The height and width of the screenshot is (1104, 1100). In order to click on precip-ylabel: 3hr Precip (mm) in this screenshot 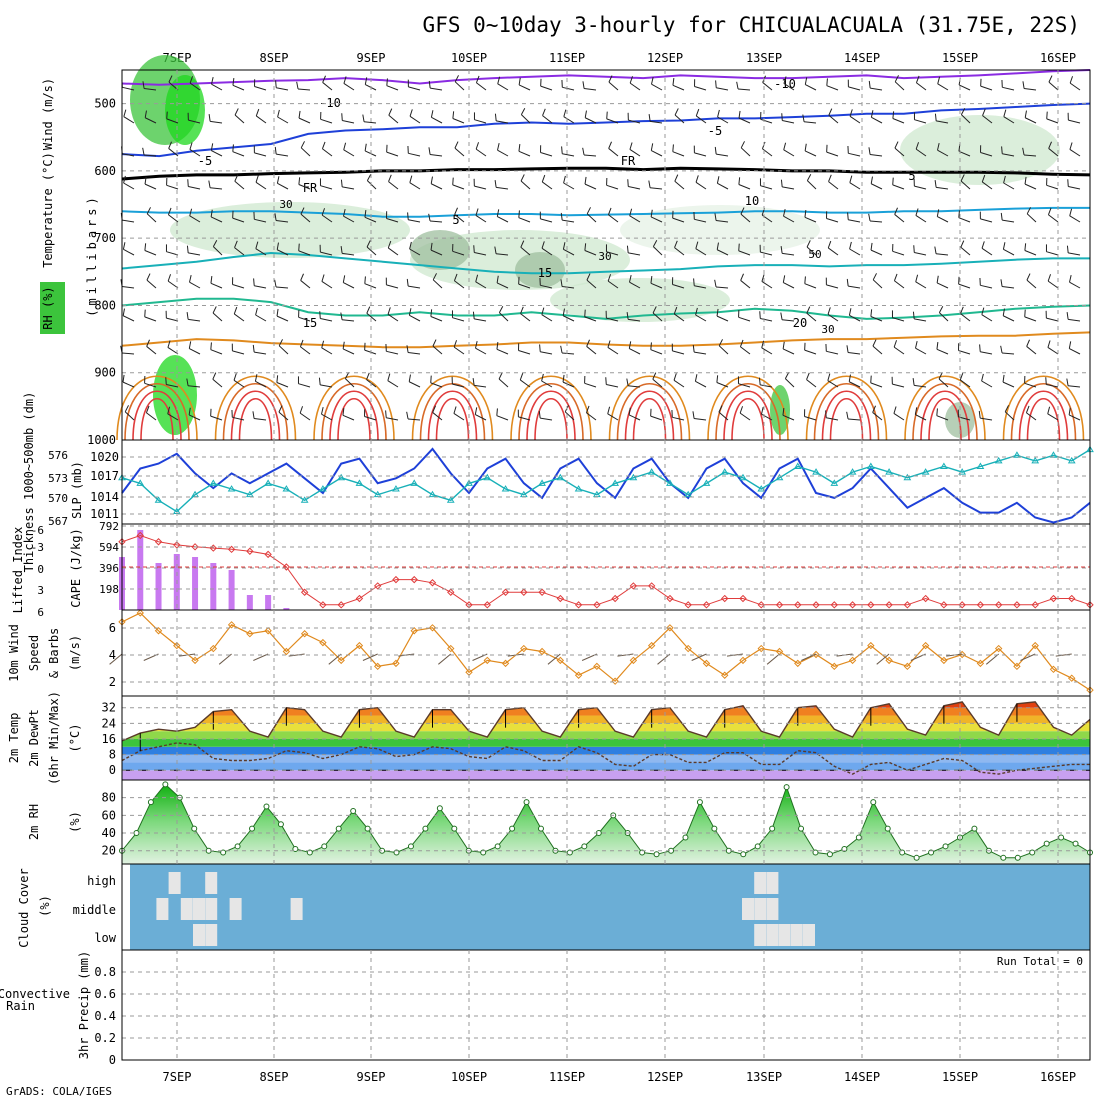, I will do `click(84, 1005)`.